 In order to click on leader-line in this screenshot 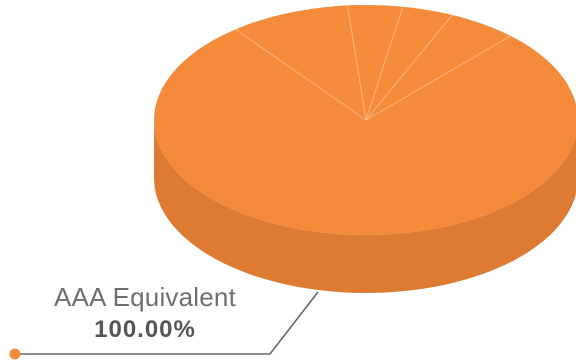, I will do `click(167, 323)`.